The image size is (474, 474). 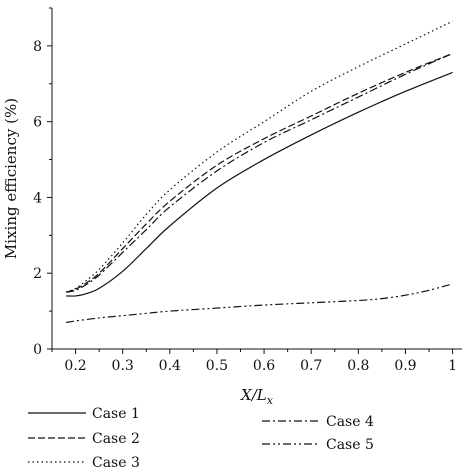 What do you see at coordinates (37, 274) in the screenshot?
I see `y-tick-label: 2` at bounding box center [37, 274].